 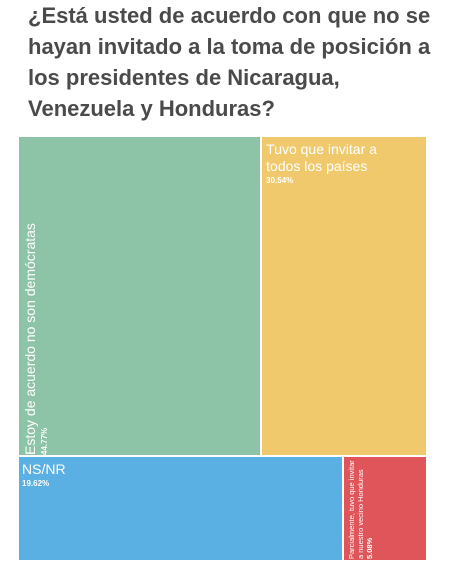 What do you see at coordinates (369, 548) in the screenshot?
I see `cell-value-label: 5.08%` at bounding box center [369, 548].